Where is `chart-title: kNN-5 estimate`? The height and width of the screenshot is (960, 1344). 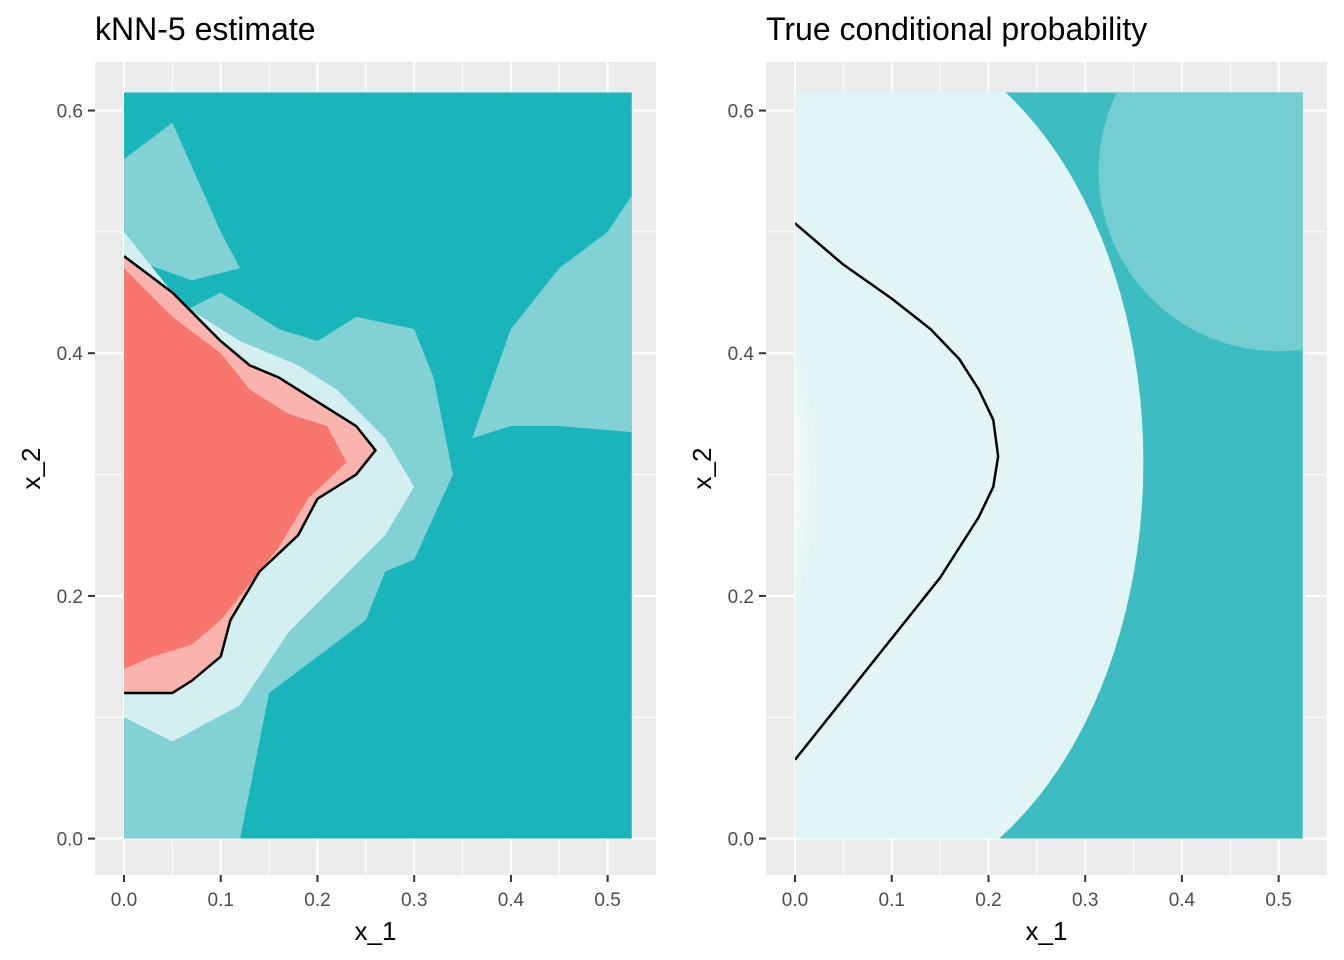
chart-title: kNN-5 estimate is located at coordinates (205, 29).